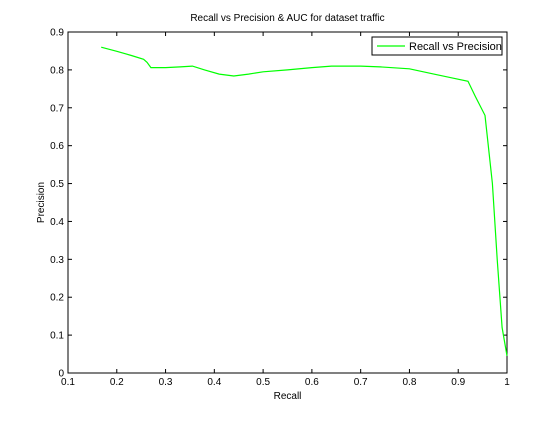 This screenshot has height=424, width=560. What do you see at coordinates (166, 382) in the screenshot?
I see `x-tick-label: 0.3` at bounding box center [166, 382].